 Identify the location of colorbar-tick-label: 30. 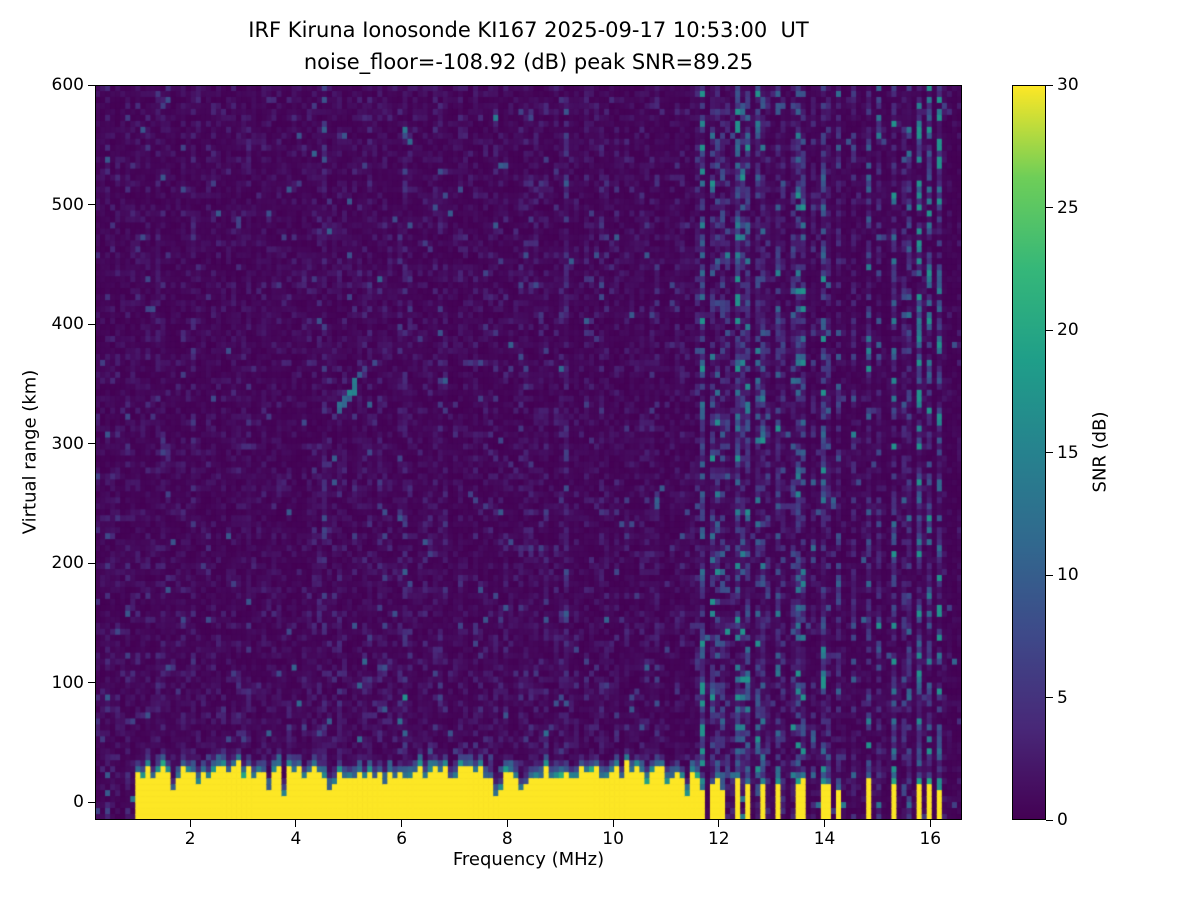
(1068, 85).